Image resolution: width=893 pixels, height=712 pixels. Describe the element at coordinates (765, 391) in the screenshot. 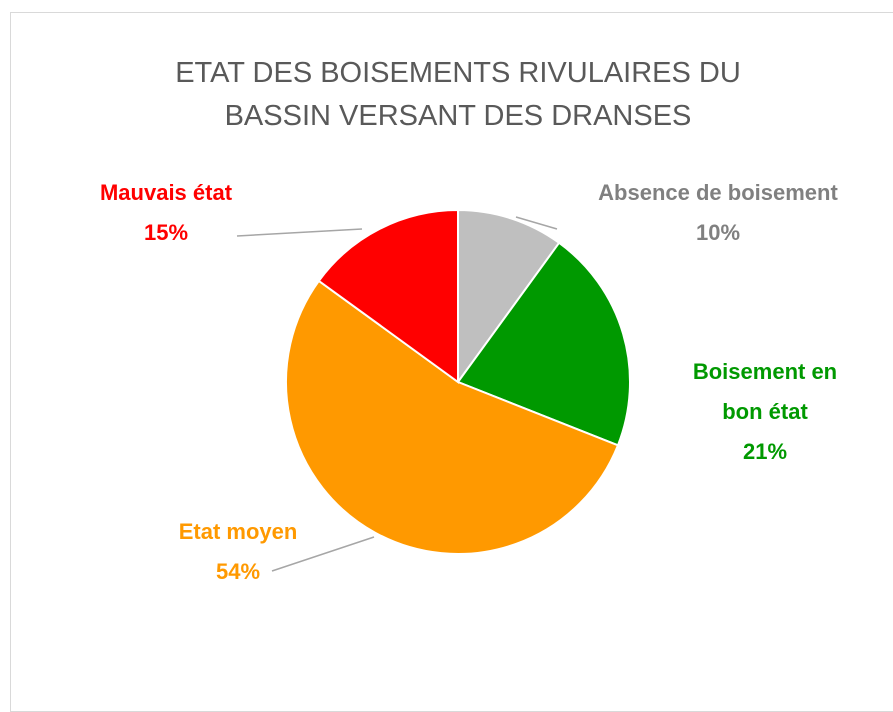

I see `category-label: Boisement en bon état` at that location.